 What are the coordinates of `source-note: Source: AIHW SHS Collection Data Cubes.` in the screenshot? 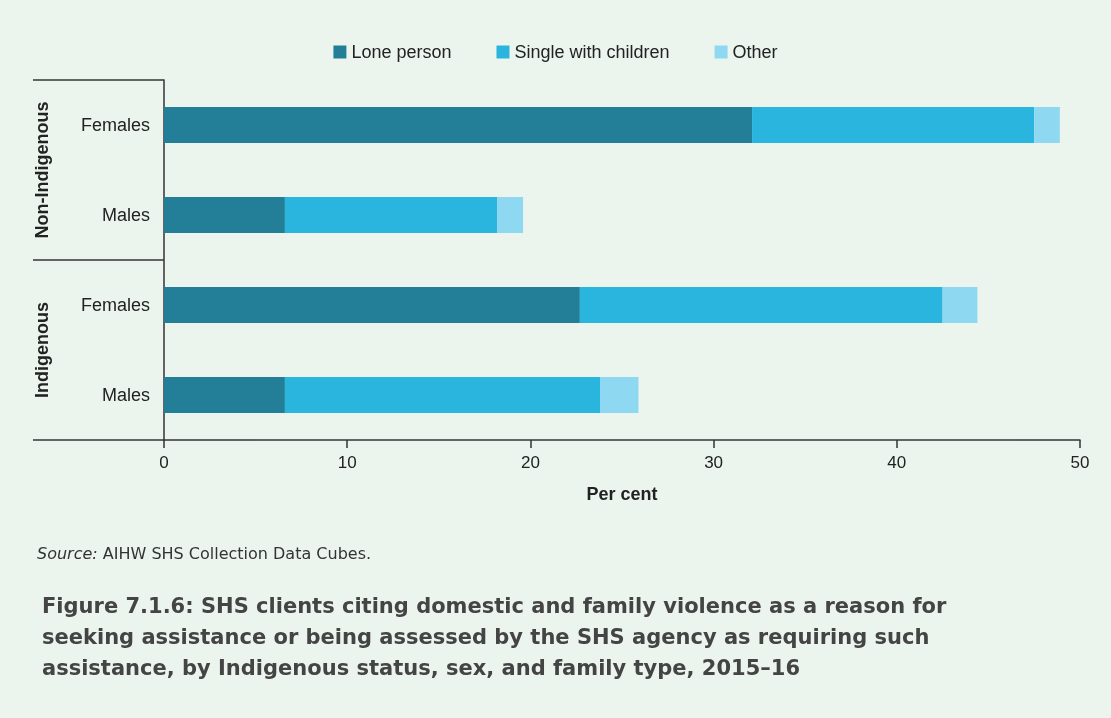 It's located at (204, 553).